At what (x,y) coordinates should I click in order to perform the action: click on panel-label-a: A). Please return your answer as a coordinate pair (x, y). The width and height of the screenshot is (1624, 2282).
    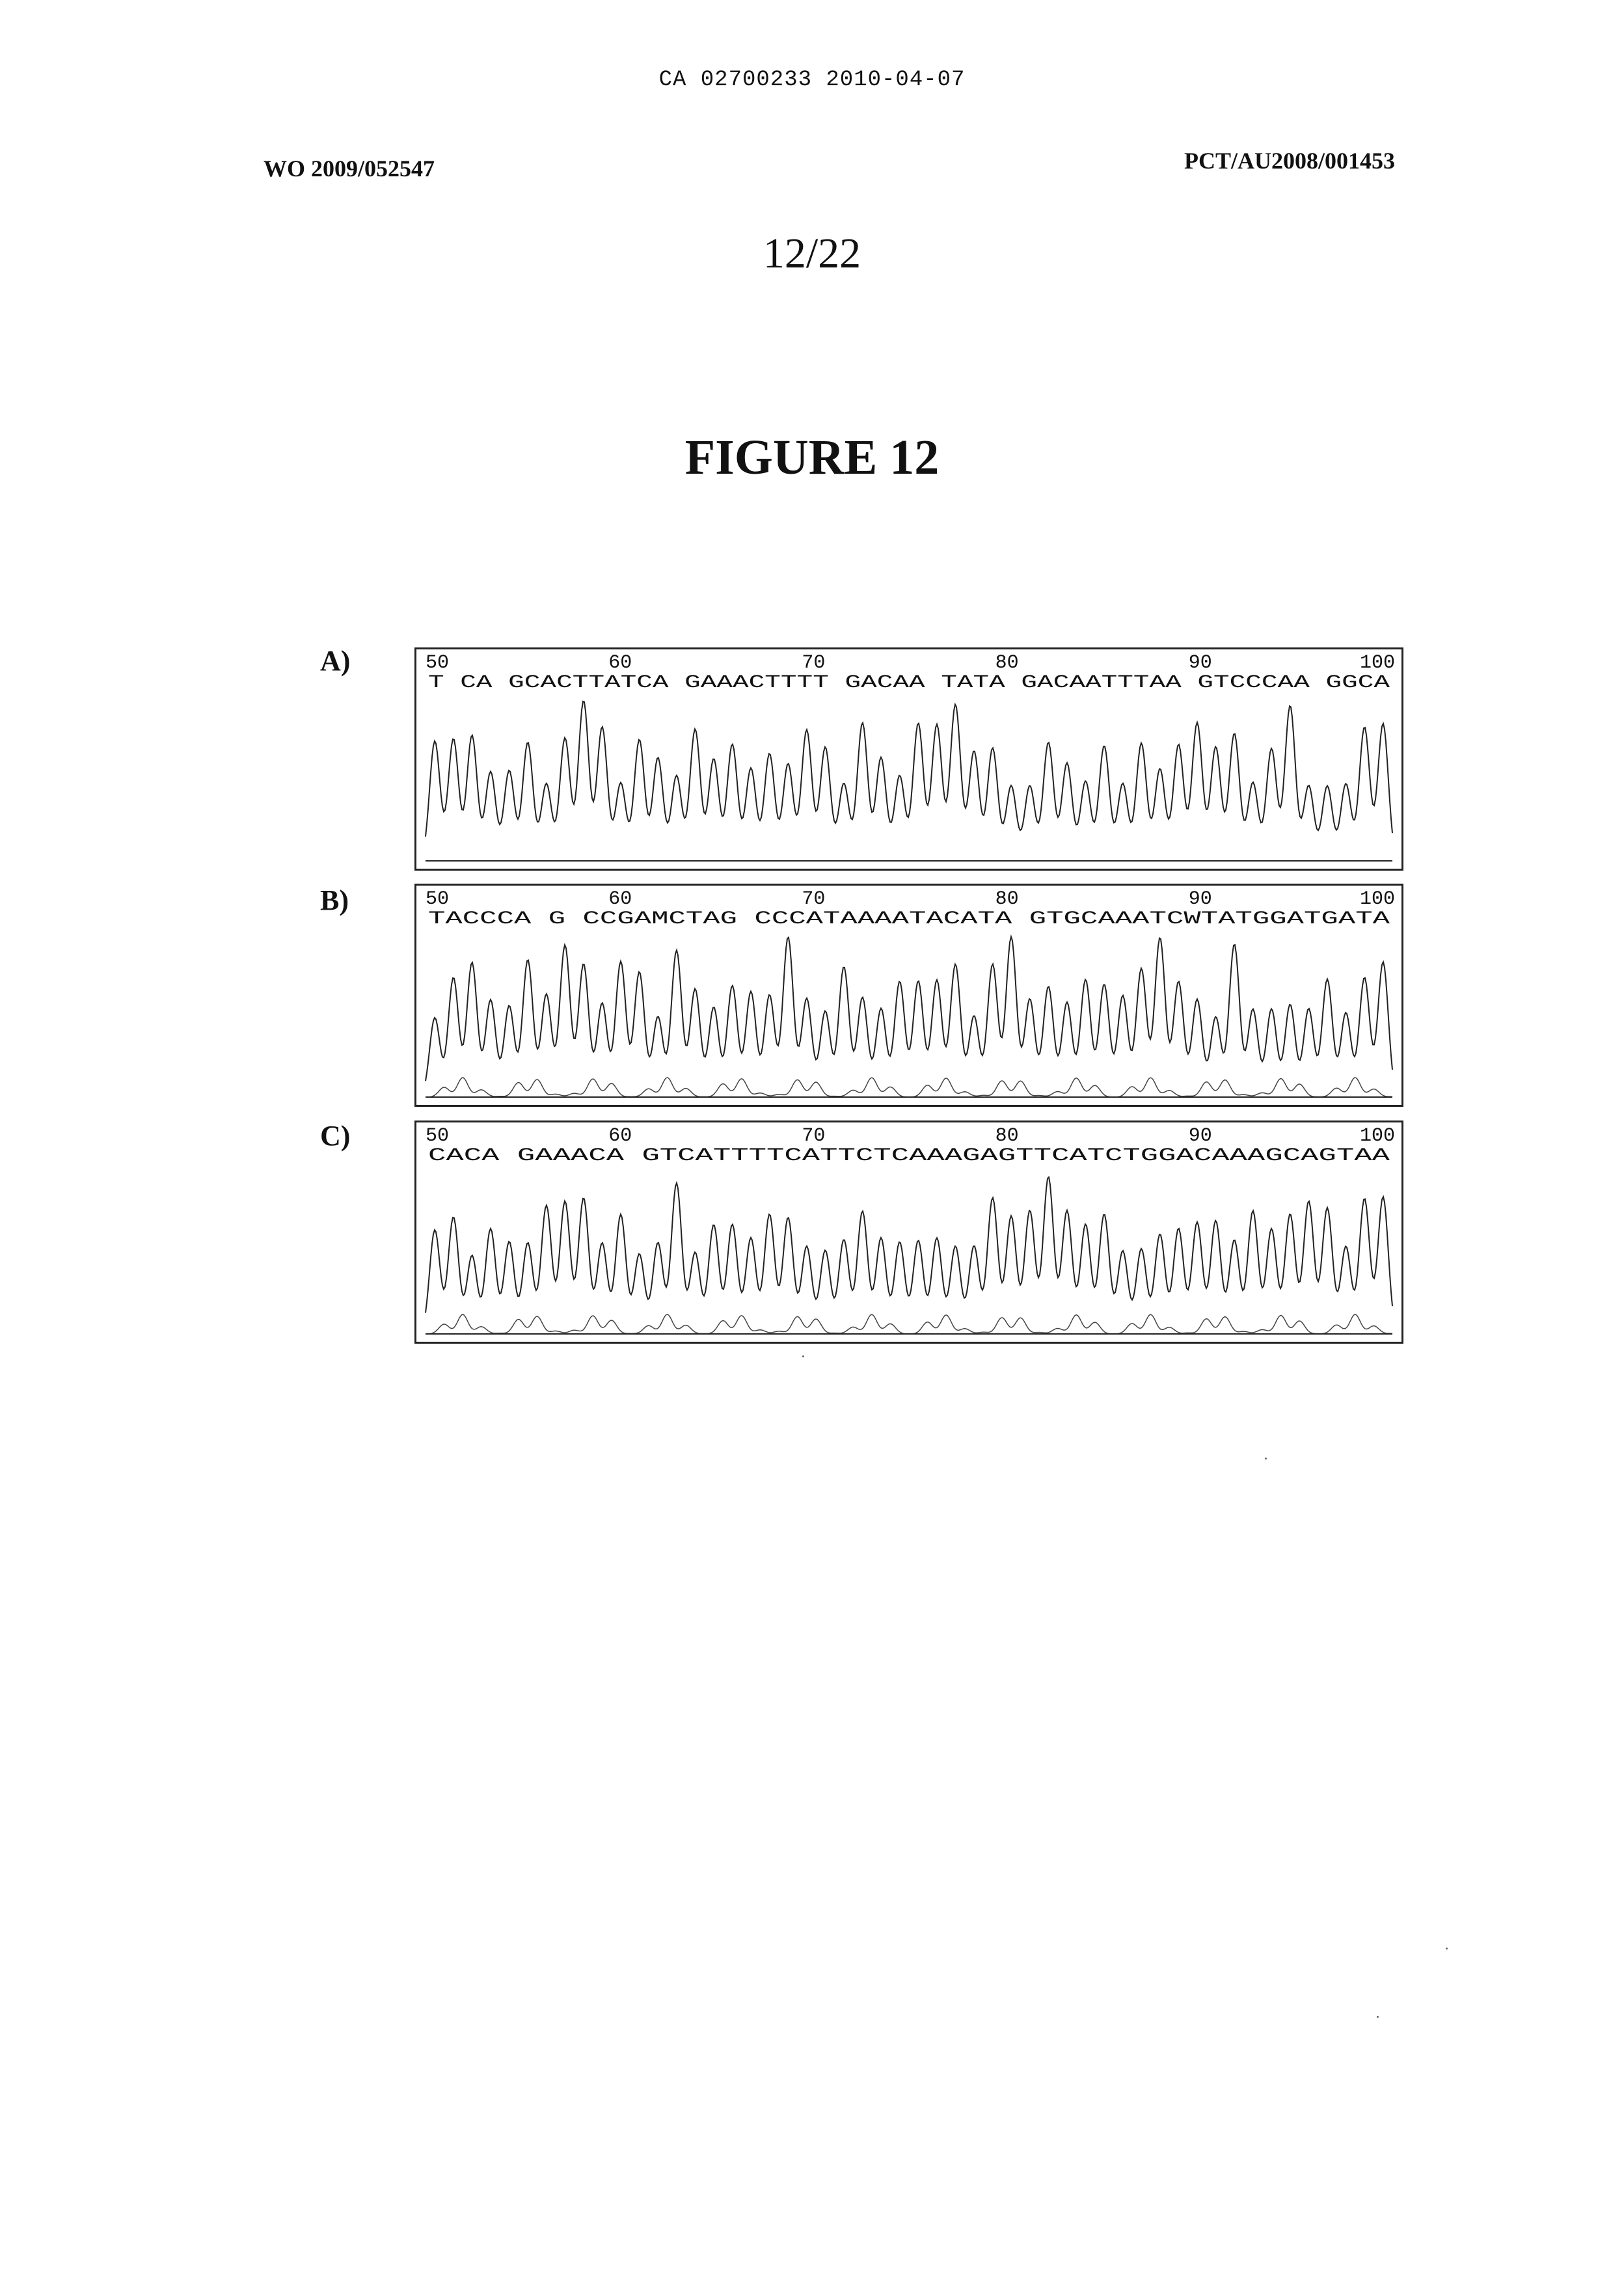
    Looking at the image, I should click on (335, 660).